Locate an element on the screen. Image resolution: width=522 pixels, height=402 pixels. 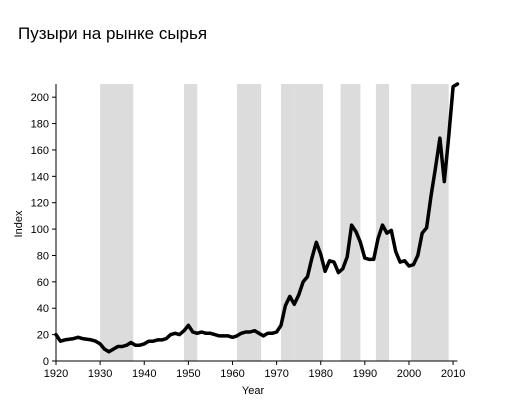
x-tick-label: 1930 is located at coordinates (100, 374).